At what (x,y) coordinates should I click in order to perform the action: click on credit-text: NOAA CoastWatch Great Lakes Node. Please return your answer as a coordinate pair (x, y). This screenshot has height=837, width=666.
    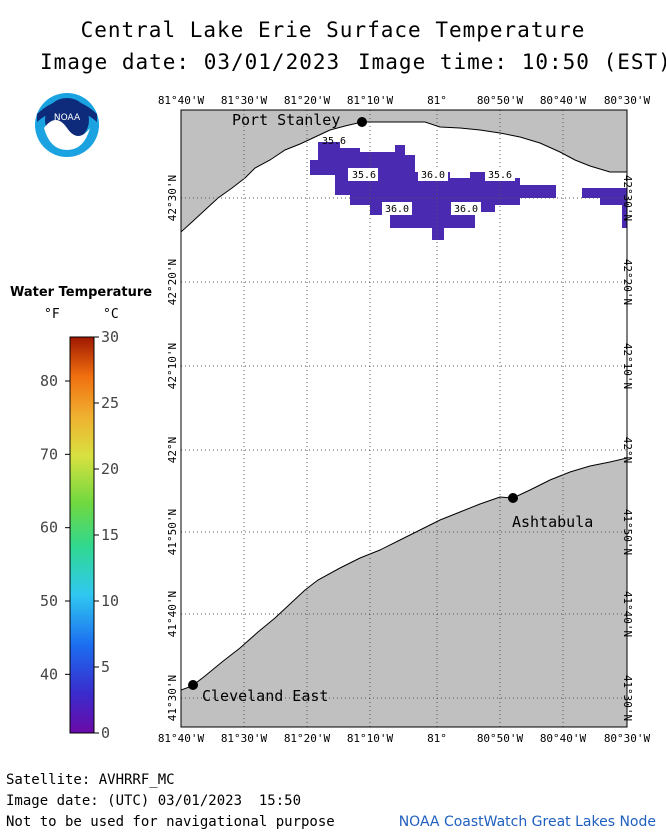
    Looking at the image, I should click on (527, 822).